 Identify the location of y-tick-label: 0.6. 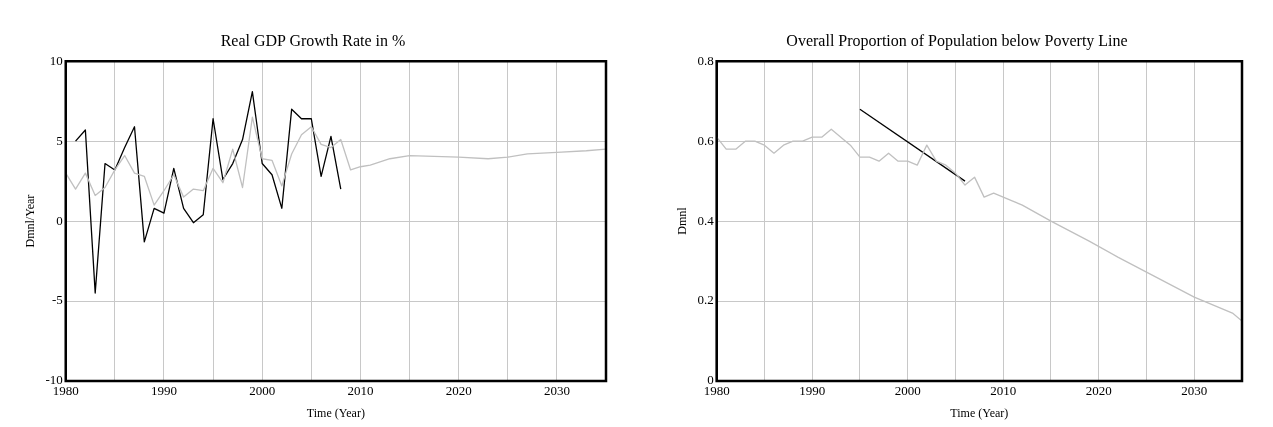
(706, 140).